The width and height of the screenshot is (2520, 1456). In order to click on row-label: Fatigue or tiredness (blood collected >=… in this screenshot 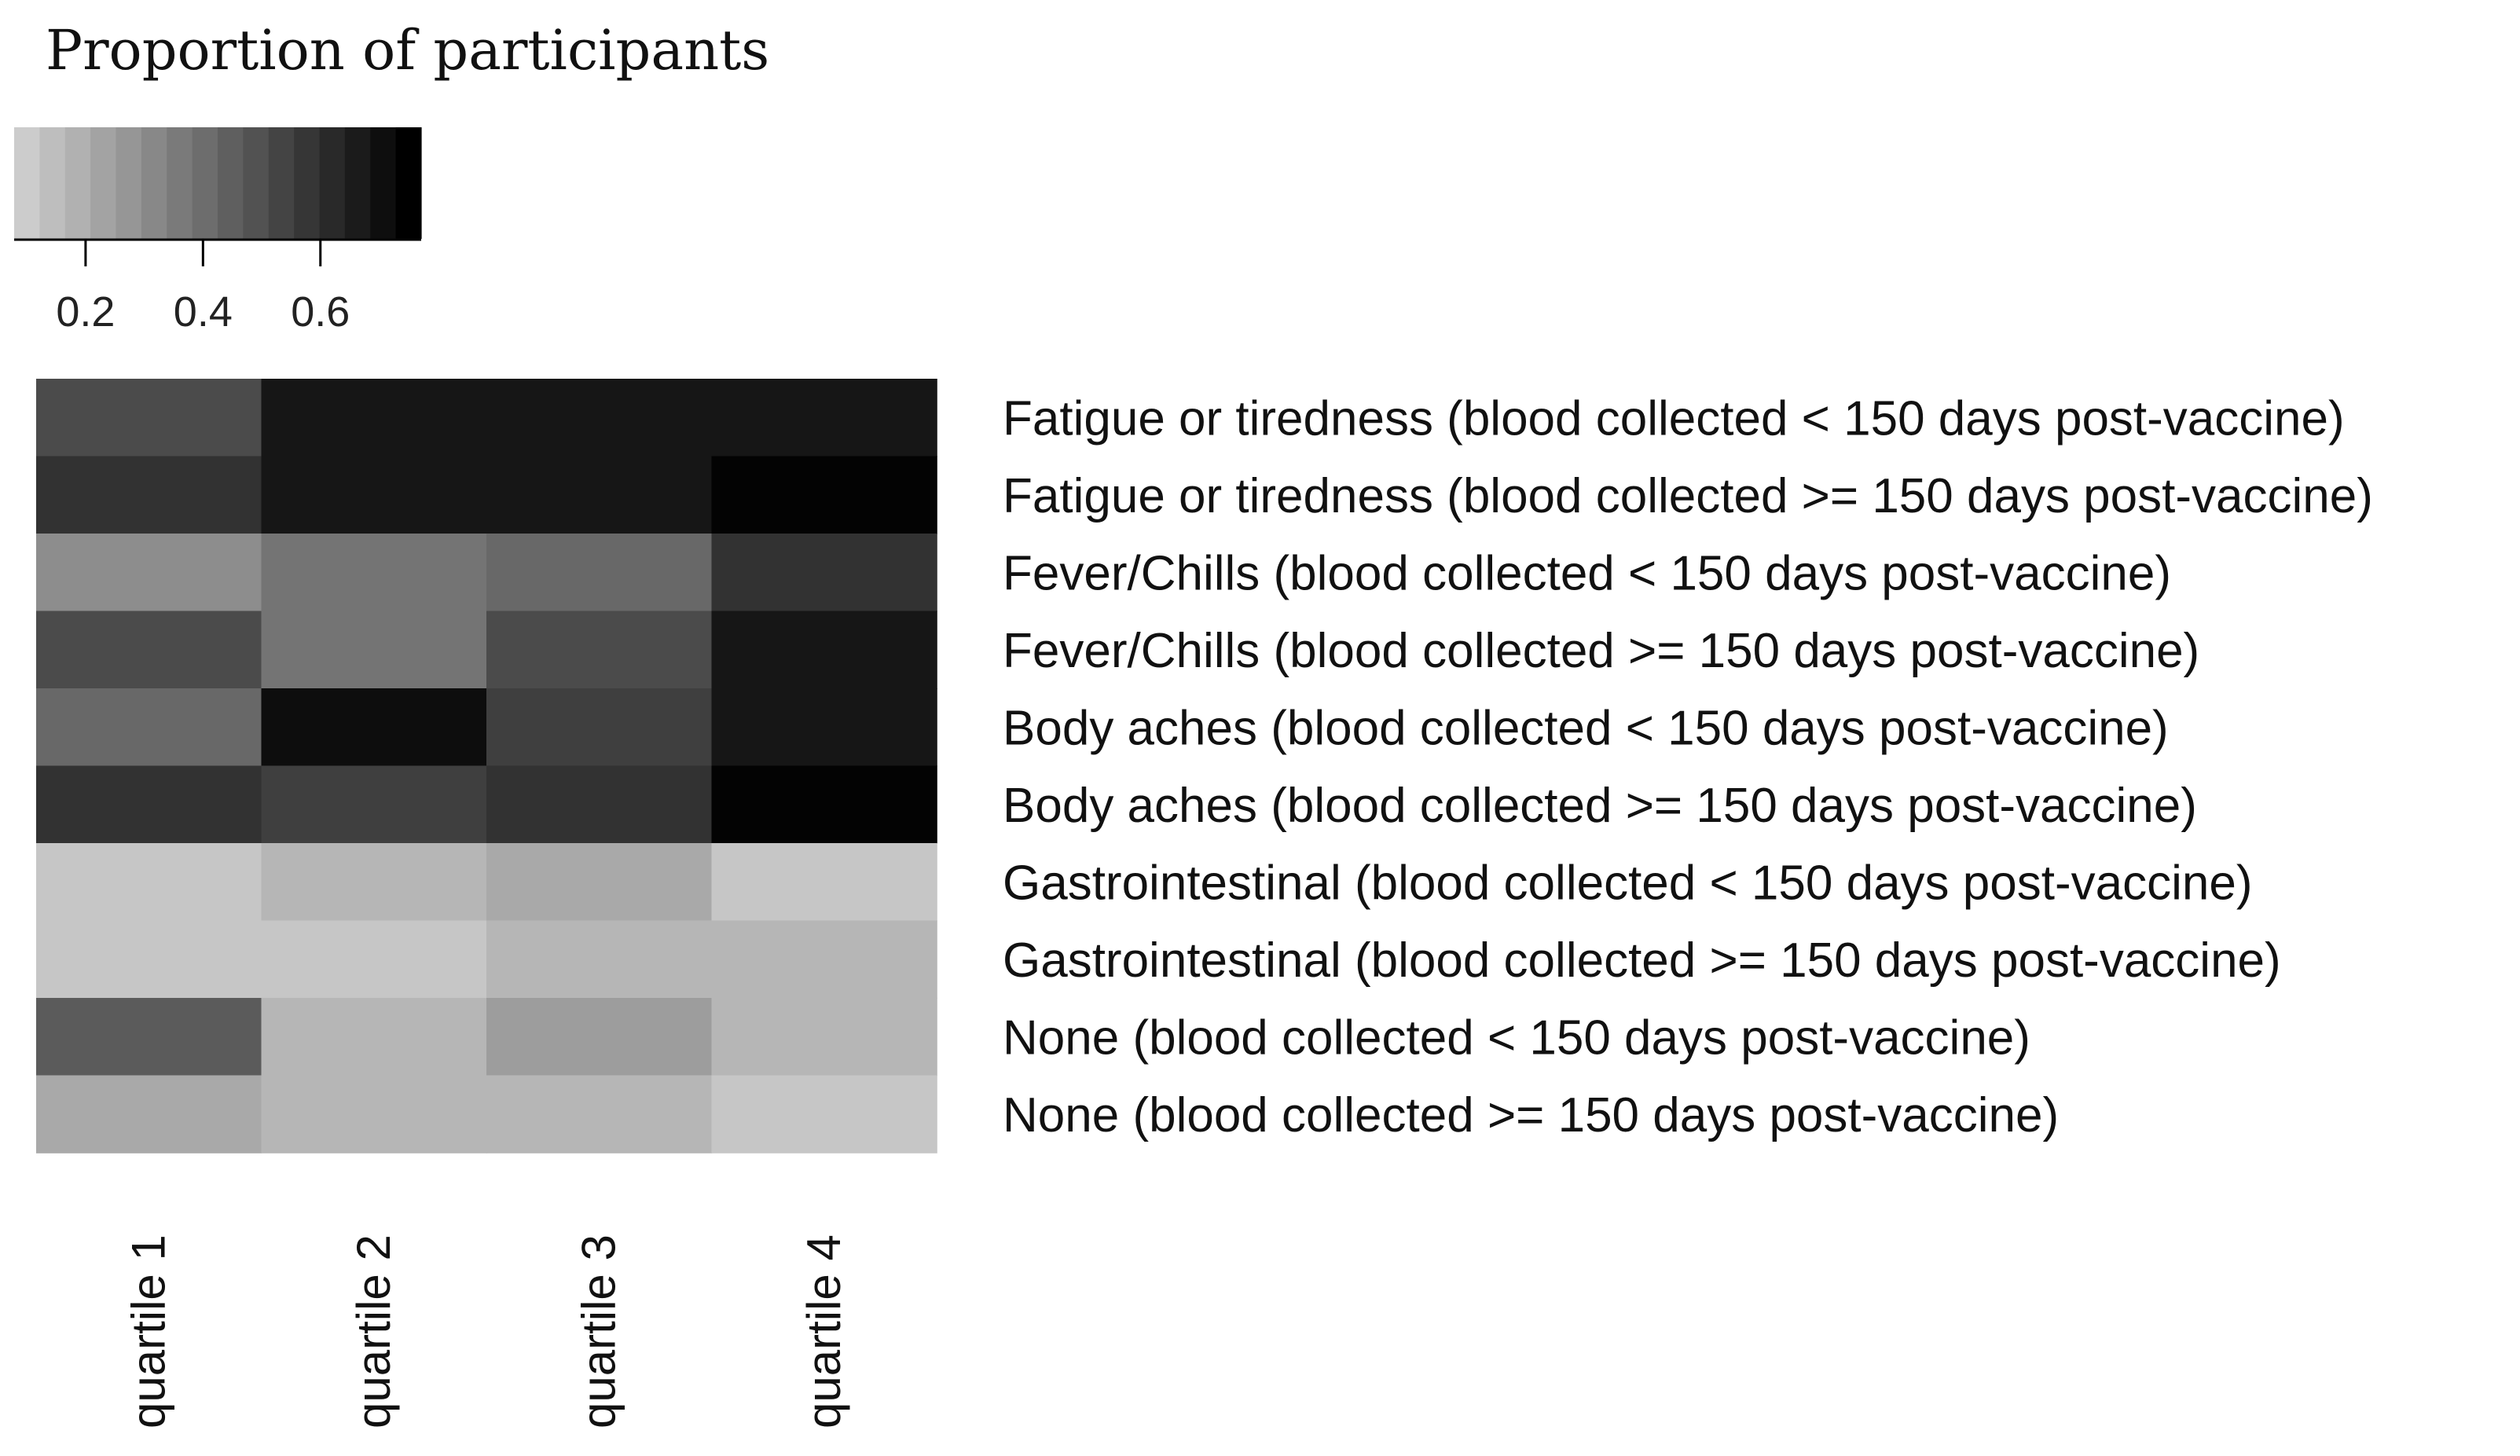, I will do `click(1688, 496)`.